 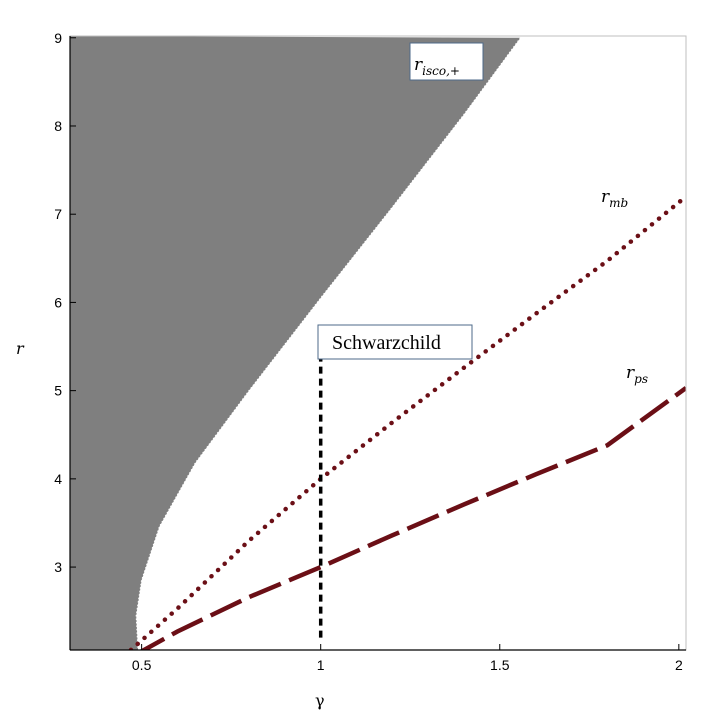 I want to click on x-tick-label: 0.5, so click(x=142, y=665).